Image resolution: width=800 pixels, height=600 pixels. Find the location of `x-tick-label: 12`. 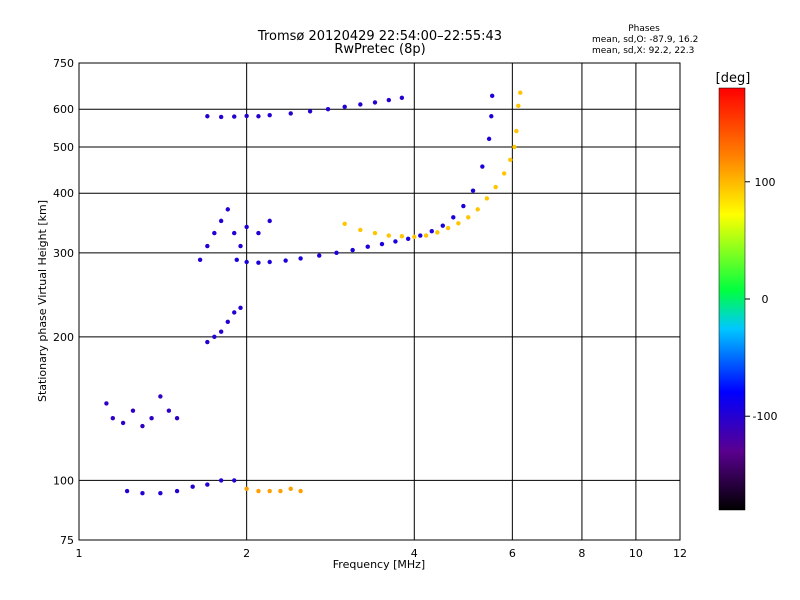

x-tick-label: 12 is located at coordinates (680, 553).